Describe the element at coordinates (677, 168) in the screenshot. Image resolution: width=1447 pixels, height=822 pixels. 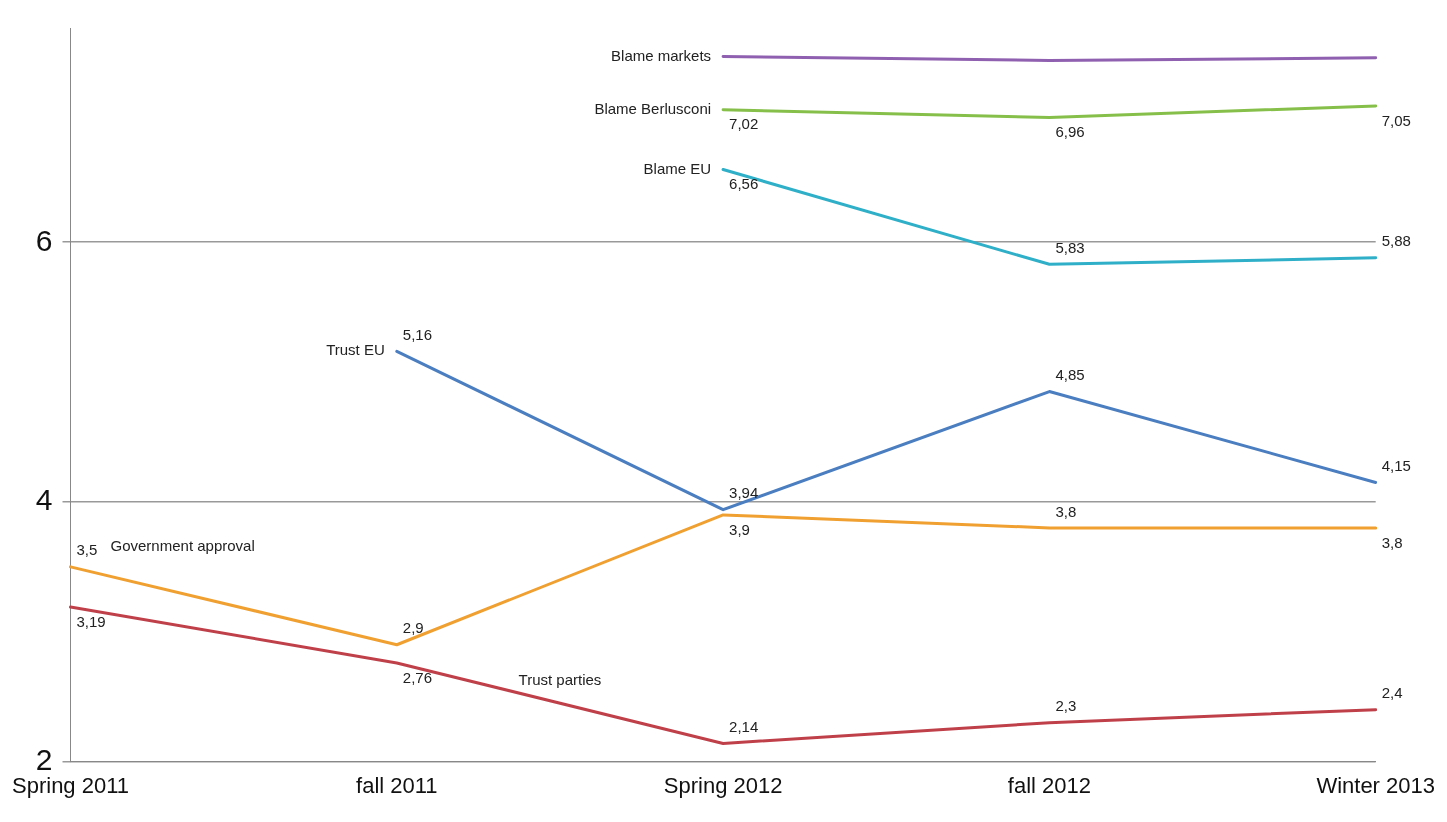
I see `series-label: Blame EU` at that location.